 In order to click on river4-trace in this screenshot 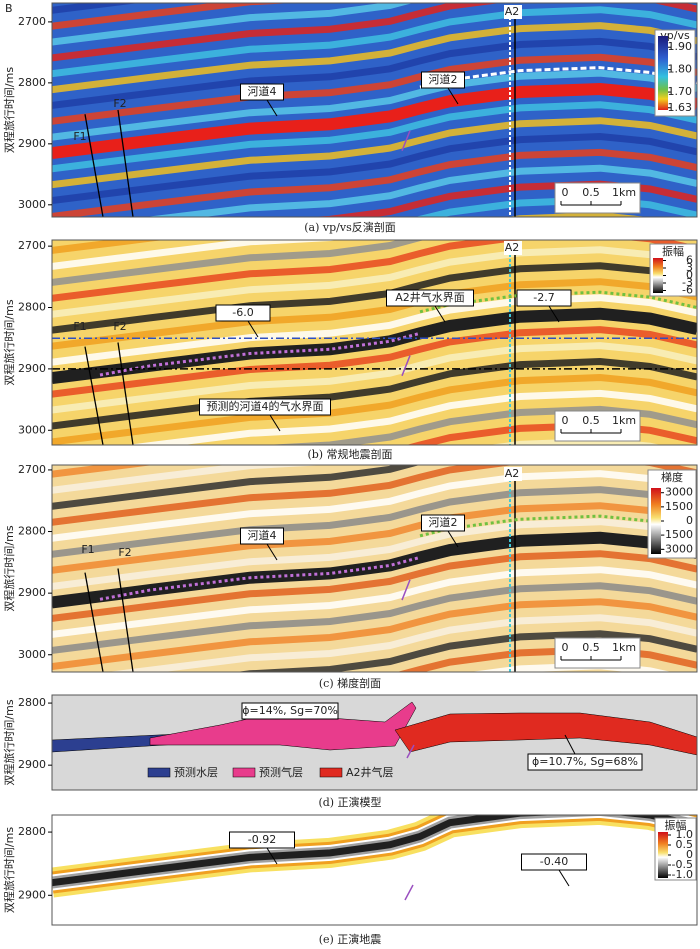, I will do `click(260, 578)`.